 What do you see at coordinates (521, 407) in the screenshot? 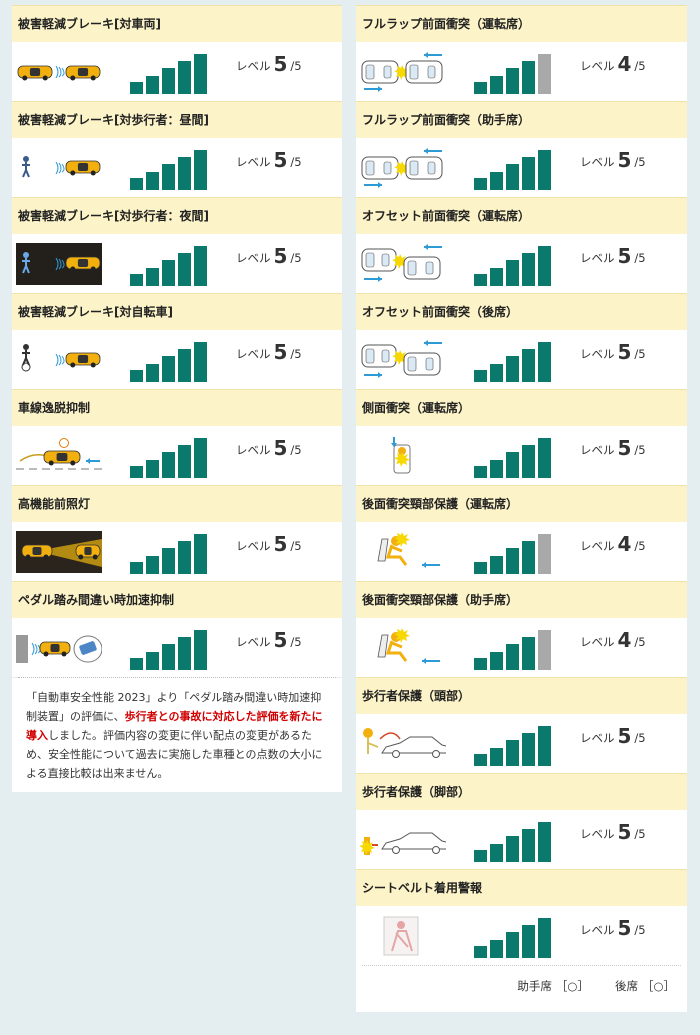
I see `rating-title: 側面衝突（運転席）` at bounding box center [521, 407].